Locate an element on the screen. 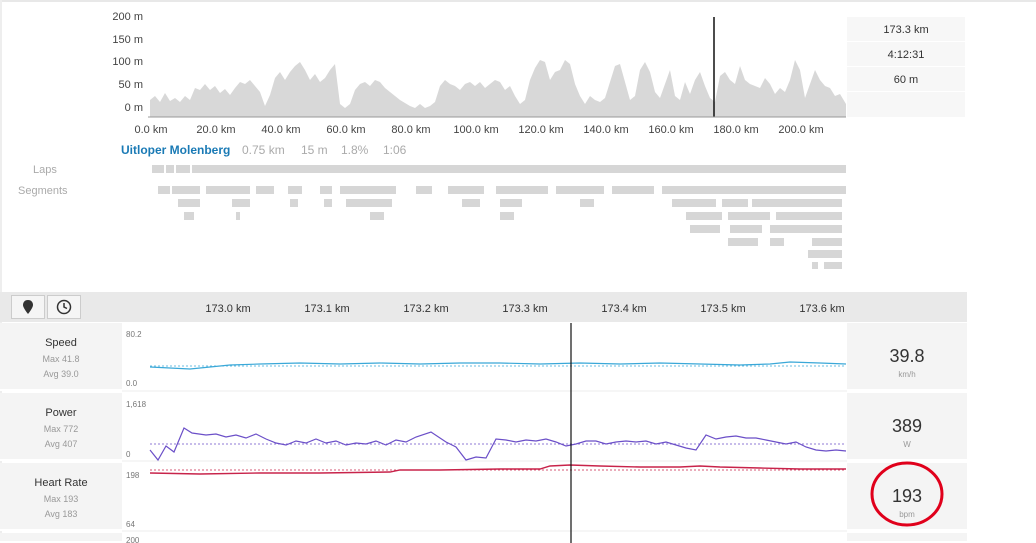  heart-rate-max: Max 193 is located at coordinates (61, 499).